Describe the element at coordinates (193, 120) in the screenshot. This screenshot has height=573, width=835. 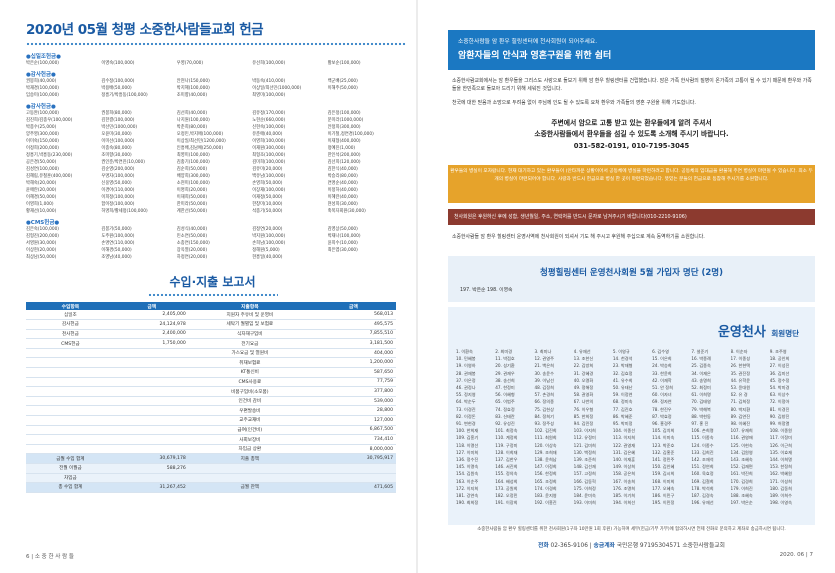
I see `donor-entry: 나지원(100,000)` at that location.